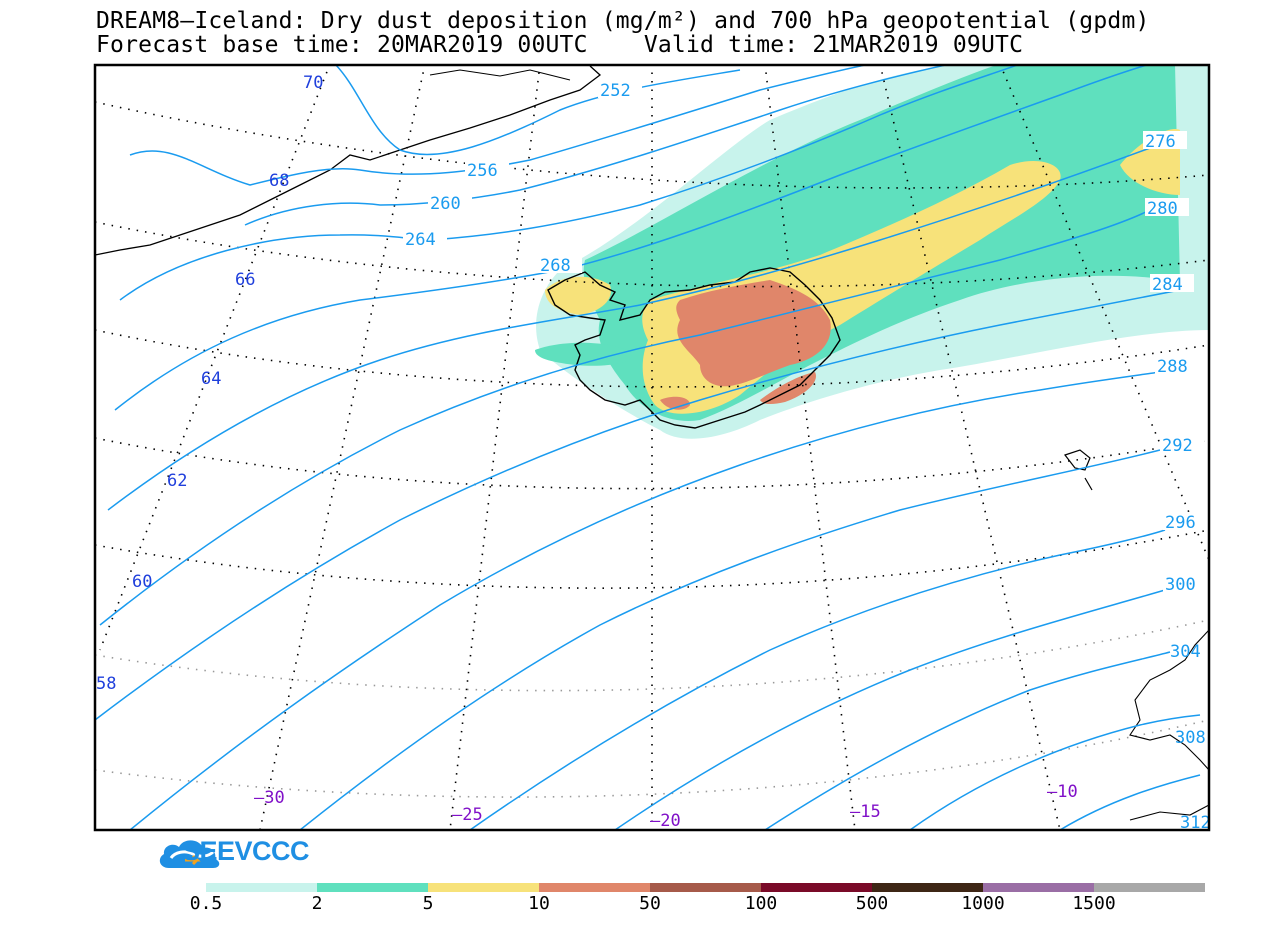 This screenshot has height=925, width=1271. What do you see at coordinates (1177, 446) in the screenshot?
I see `contour-label-292: 292` at bounding box center [1177, 446].